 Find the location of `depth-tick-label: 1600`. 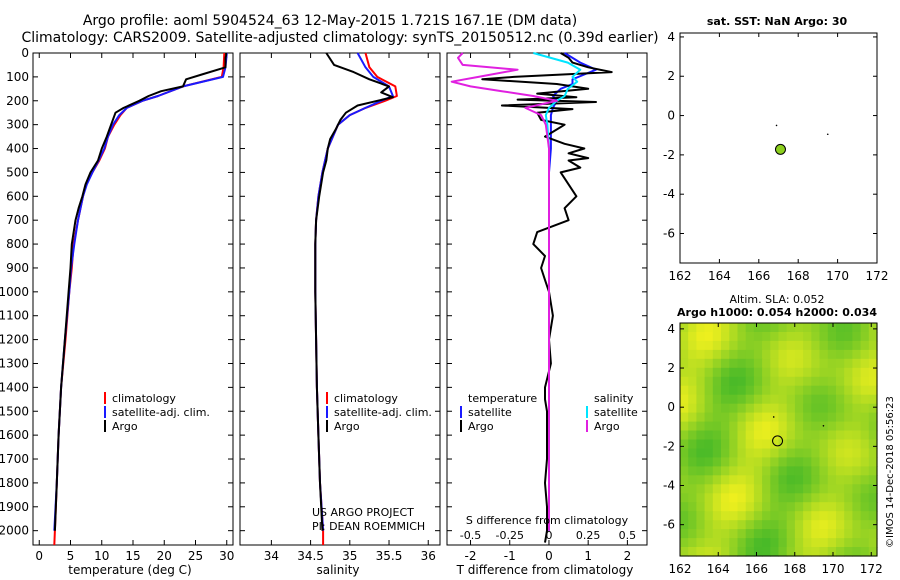

depth-tick-label: 1600 is located at coordinates (14, 435).